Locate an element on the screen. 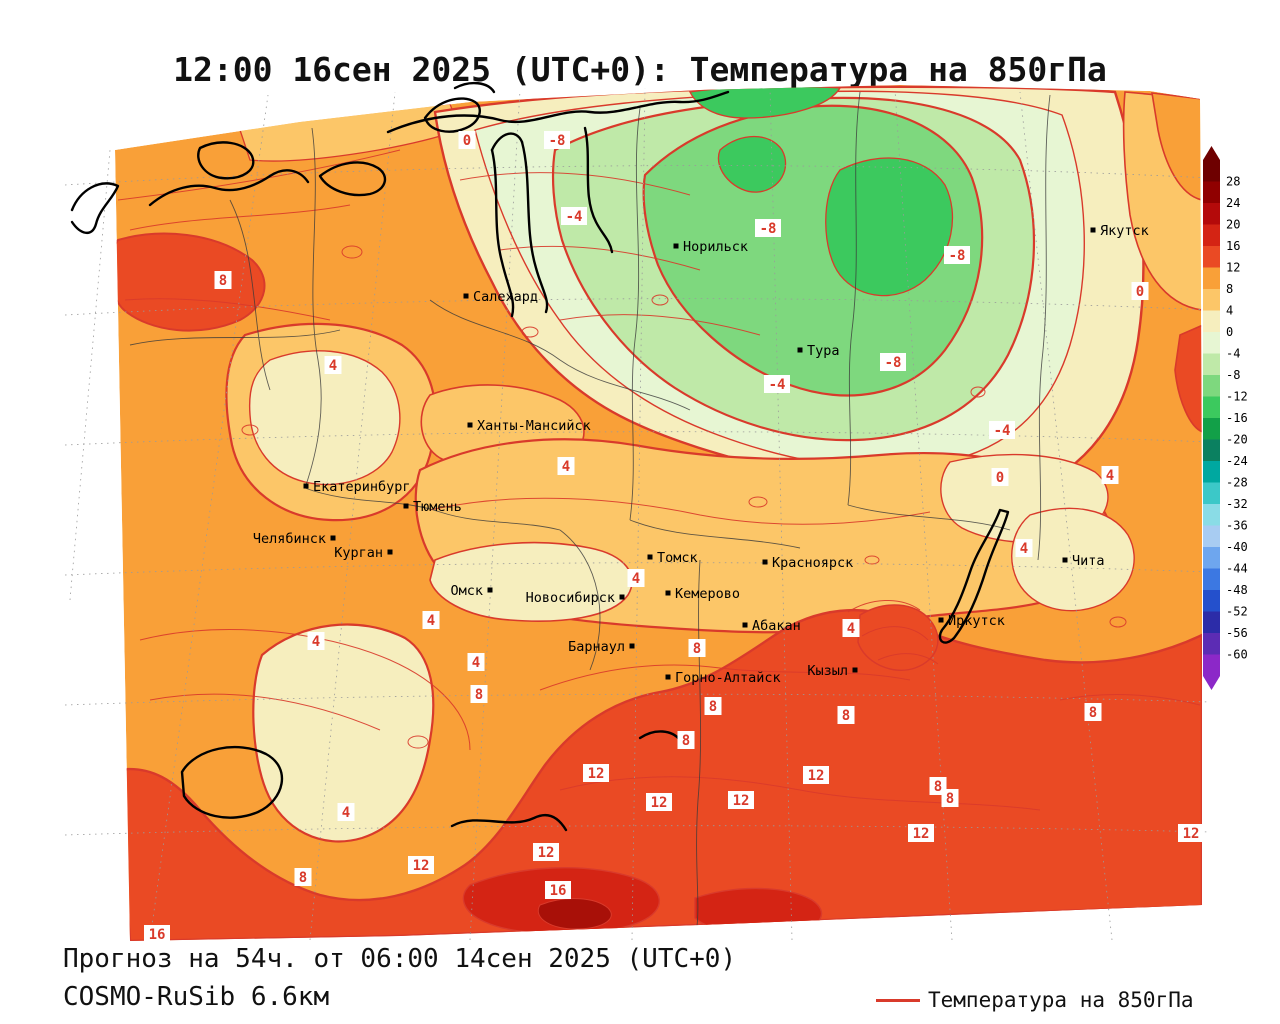  colorbar-top-arrow is located at coordinates (1211, 153).